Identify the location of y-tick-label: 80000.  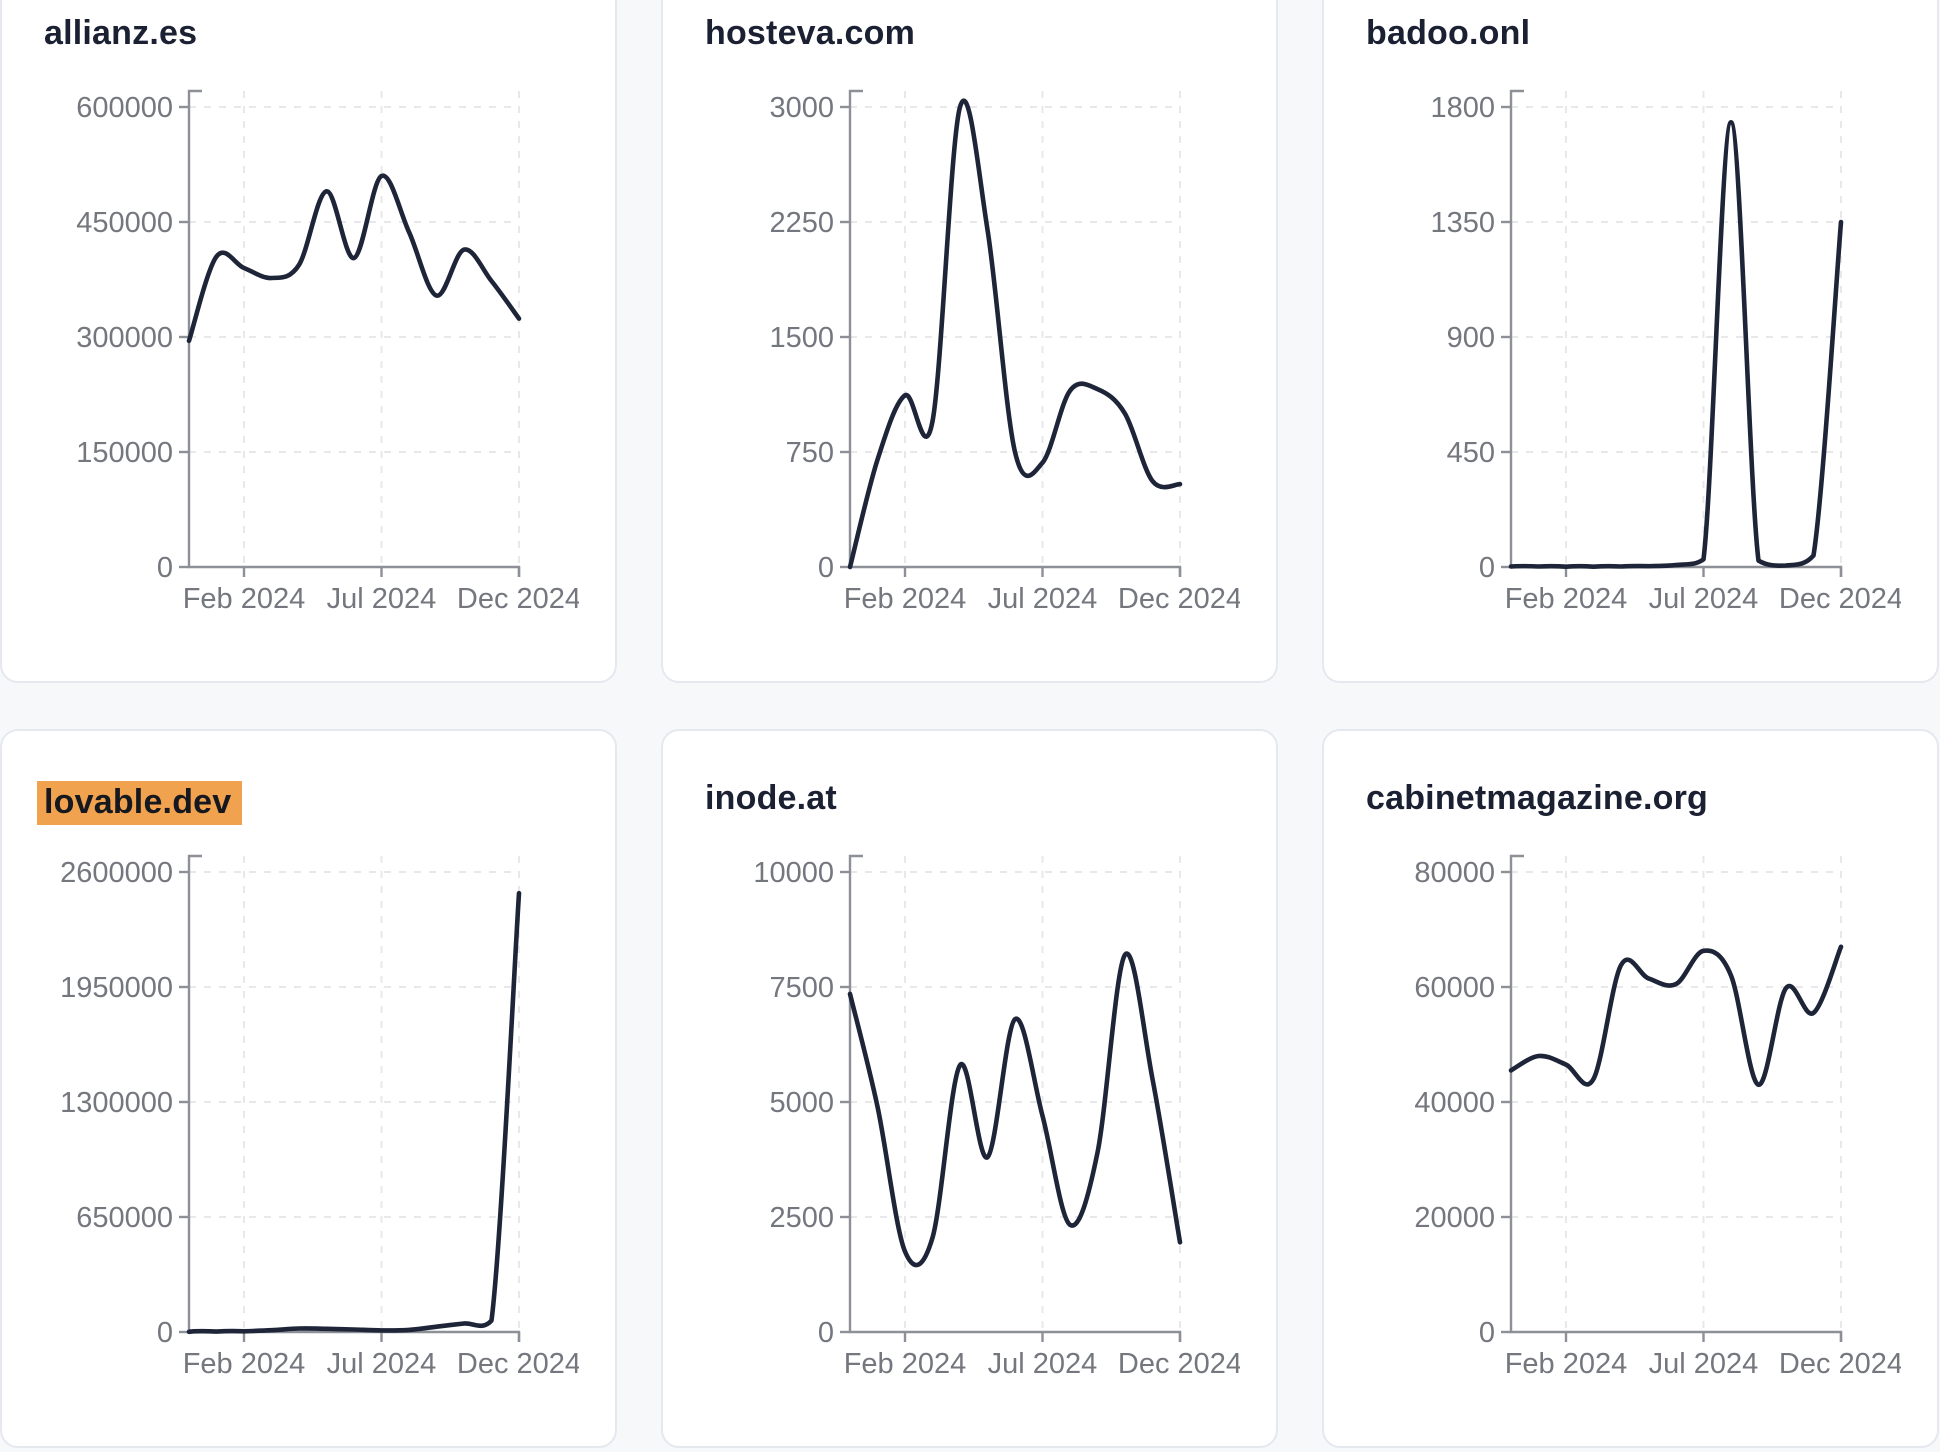
(1454, 873).